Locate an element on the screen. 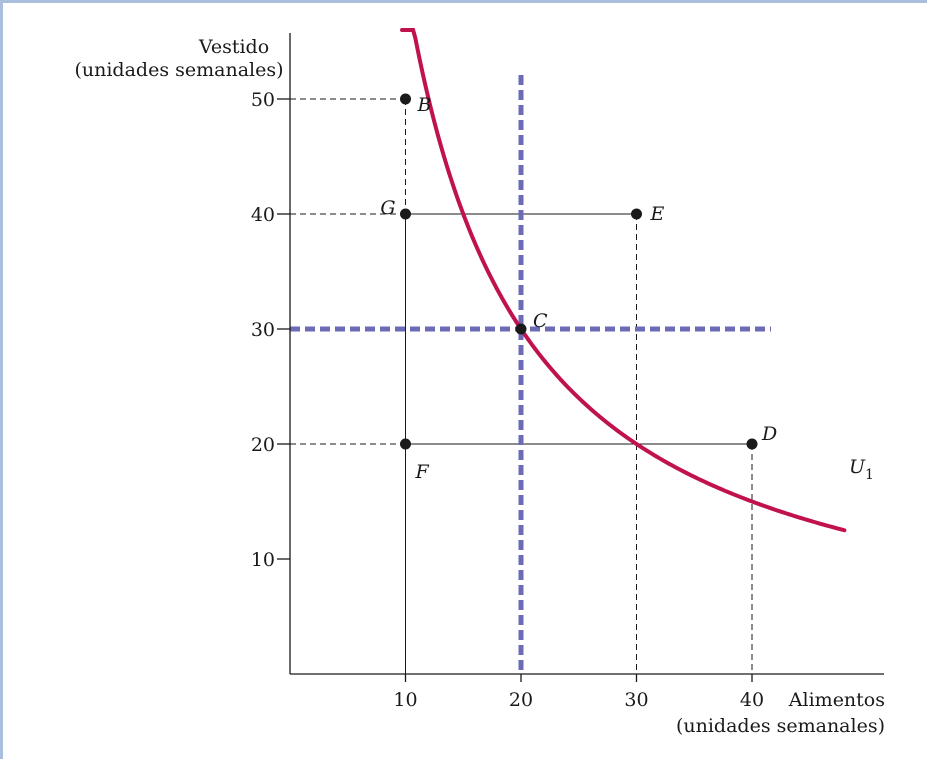  curve-label-subscript: 1 is located at coordinates (869, 475).